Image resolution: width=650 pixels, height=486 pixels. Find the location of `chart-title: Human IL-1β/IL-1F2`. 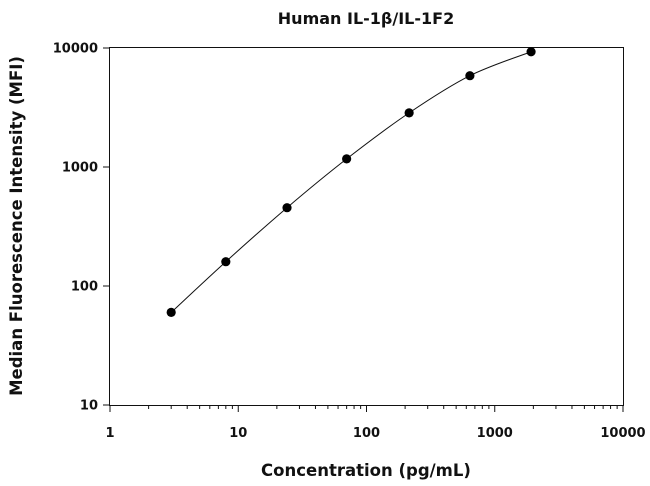

chart-title: Human IL-1β/IL-1F2 is located at coordinates (366, 18).